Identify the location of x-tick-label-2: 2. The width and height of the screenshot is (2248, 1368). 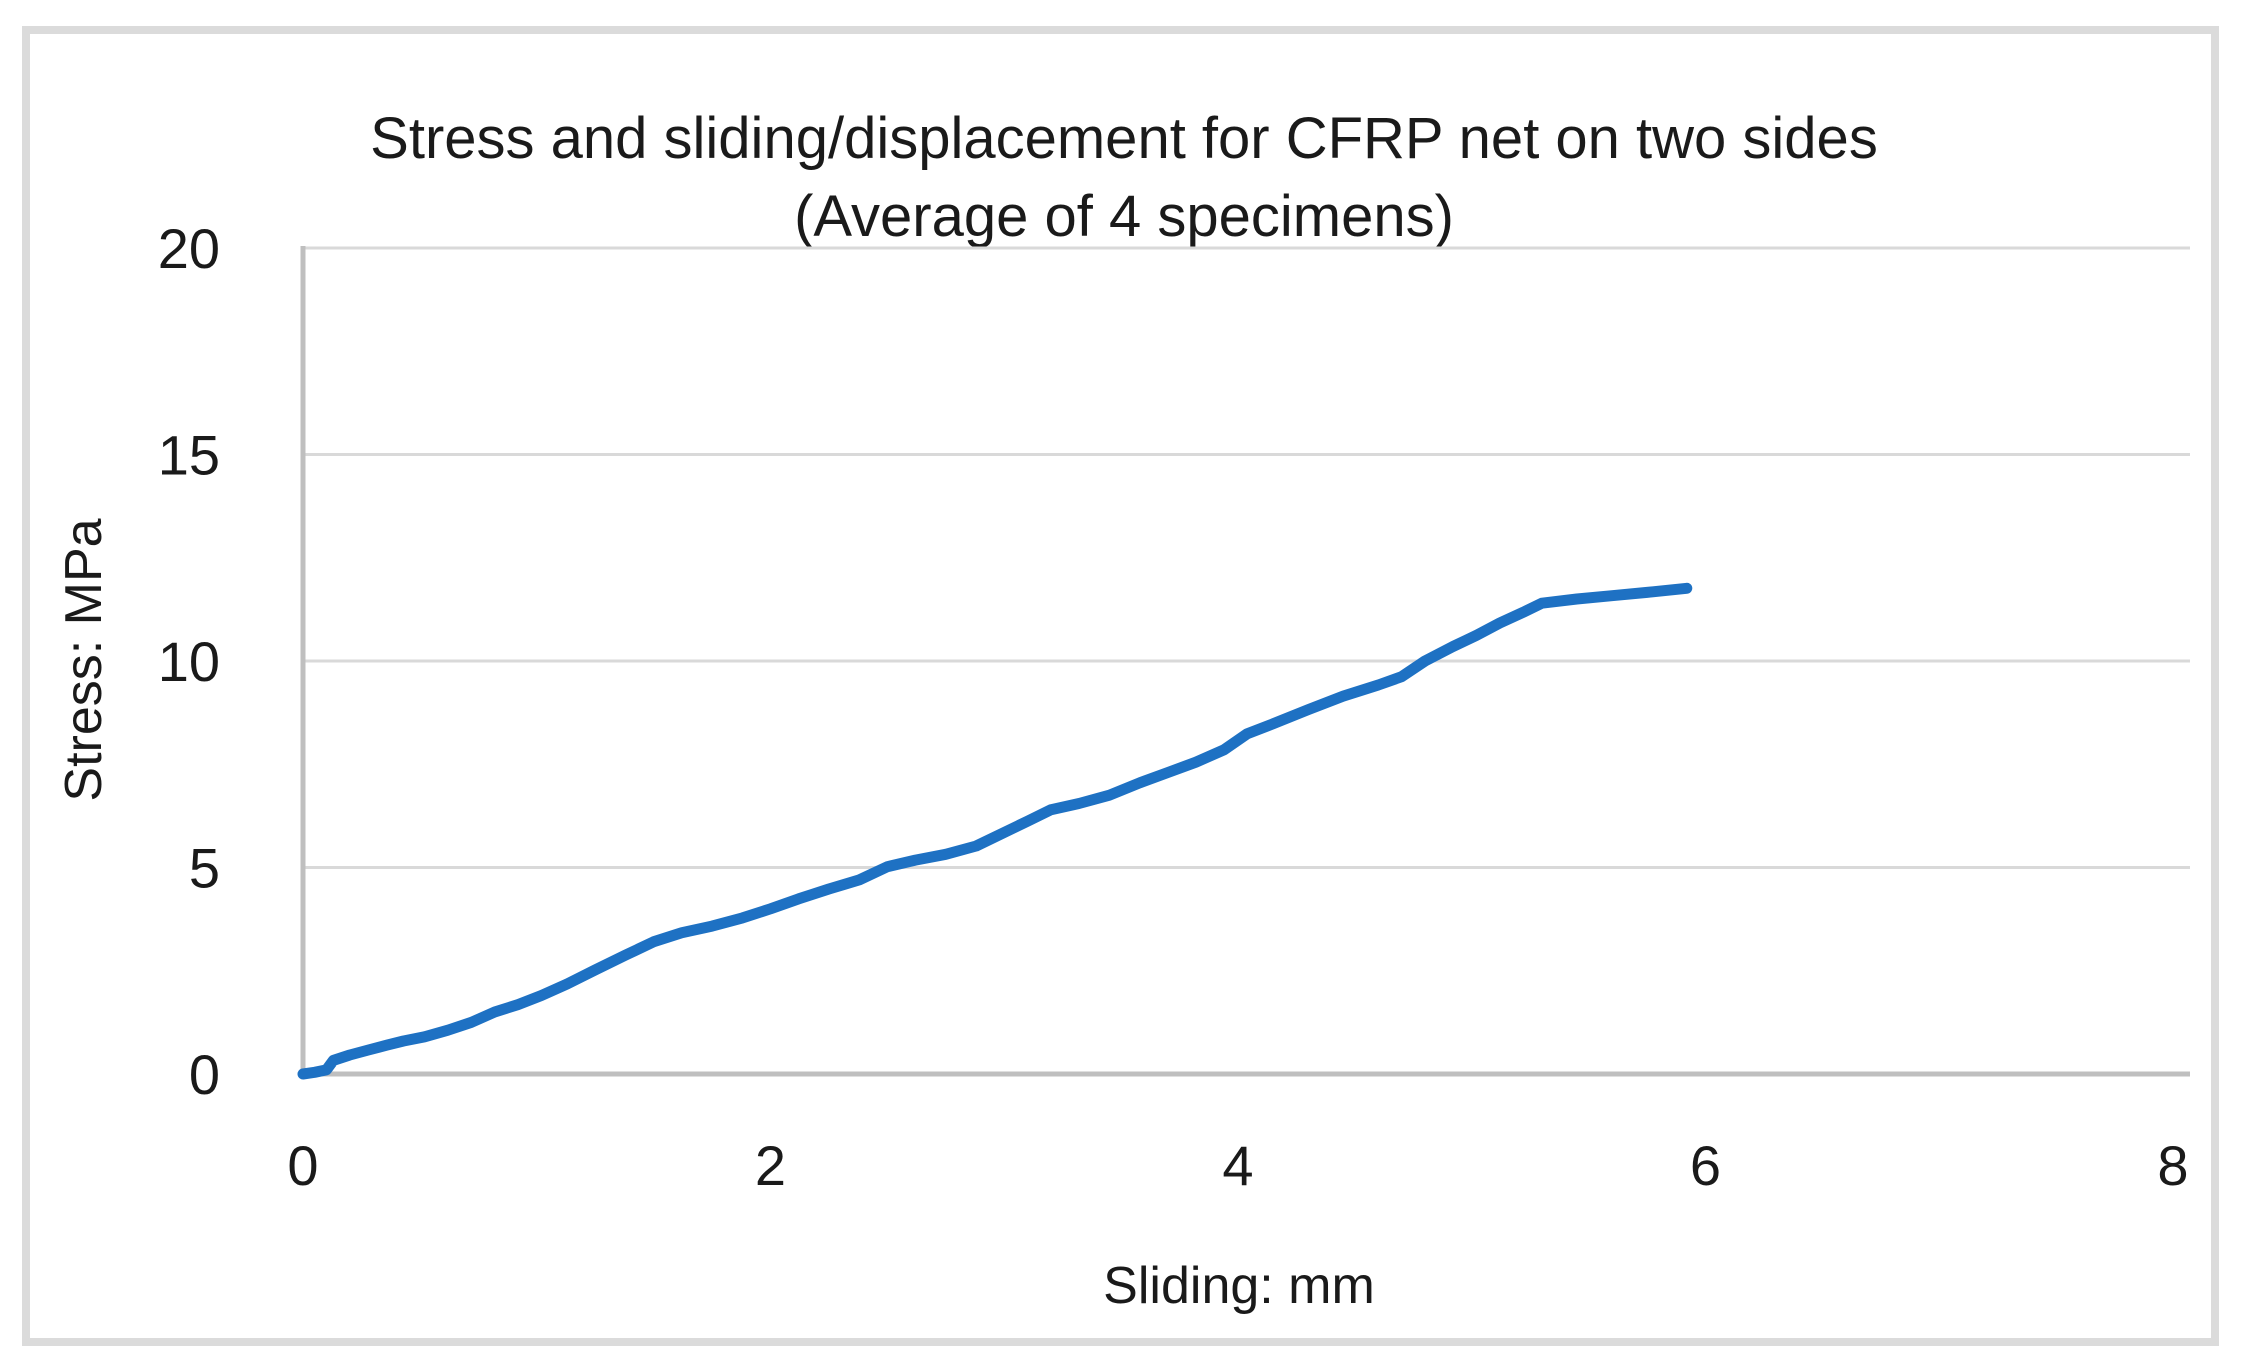
(770, 1165).